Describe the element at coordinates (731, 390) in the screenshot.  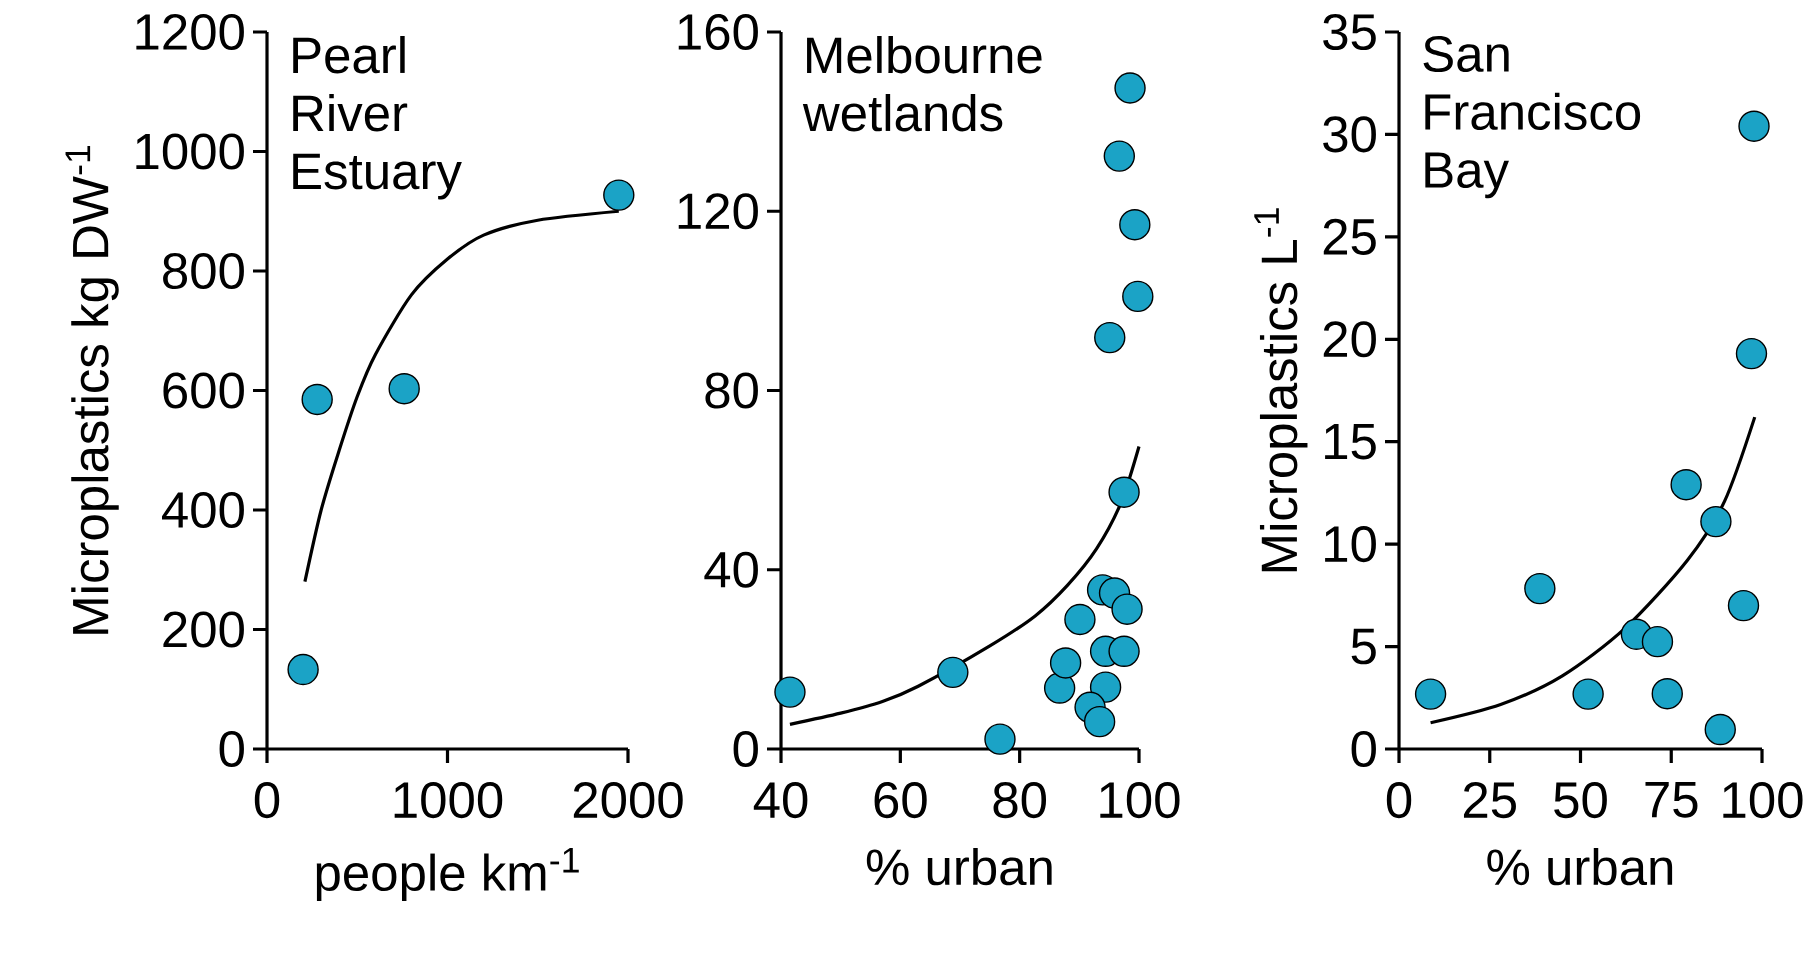
I see `y-tick-label: 80` at that location.